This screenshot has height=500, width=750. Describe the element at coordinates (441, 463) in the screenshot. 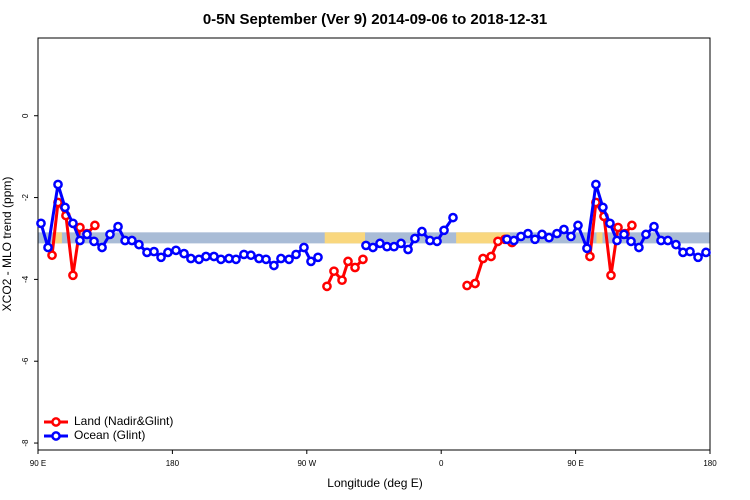

I see `x-tick-label: 0` at that location.